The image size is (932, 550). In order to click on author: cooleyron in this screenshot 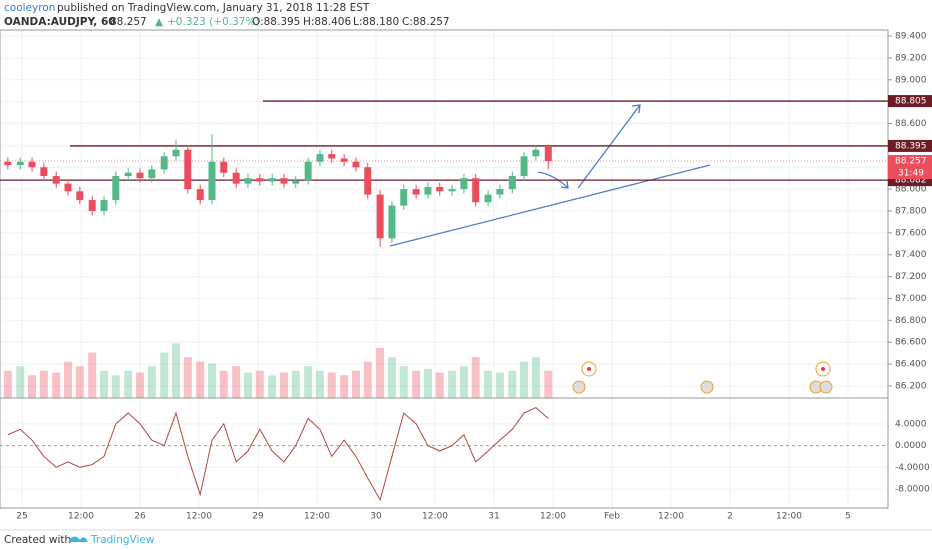, I will do `click(29, 8)`.